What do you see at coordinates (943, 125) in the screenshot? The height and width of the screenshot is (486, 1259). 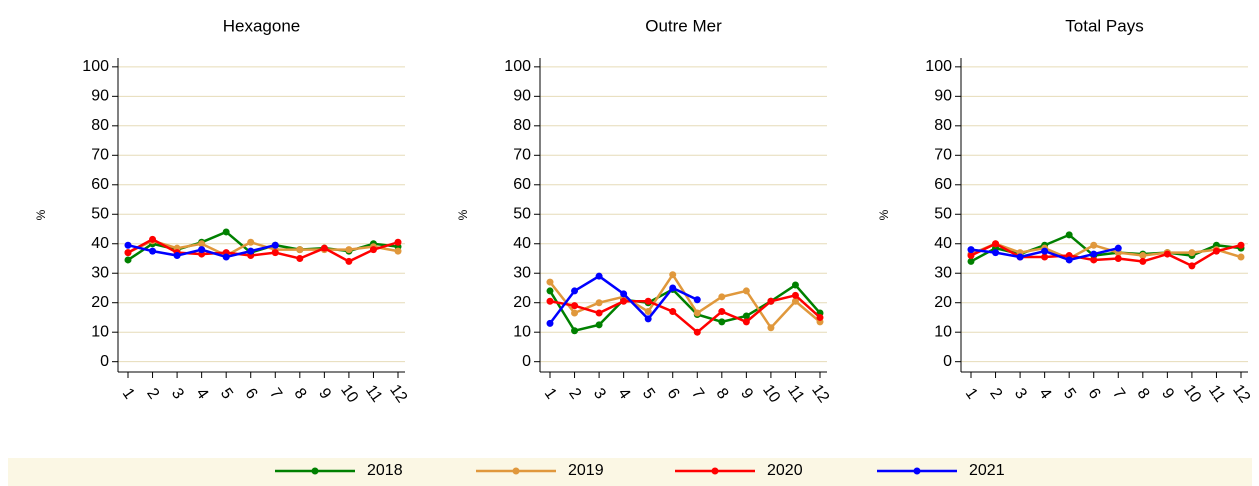 I see `y-tick-label: 80` at bounding box center [943, 125].